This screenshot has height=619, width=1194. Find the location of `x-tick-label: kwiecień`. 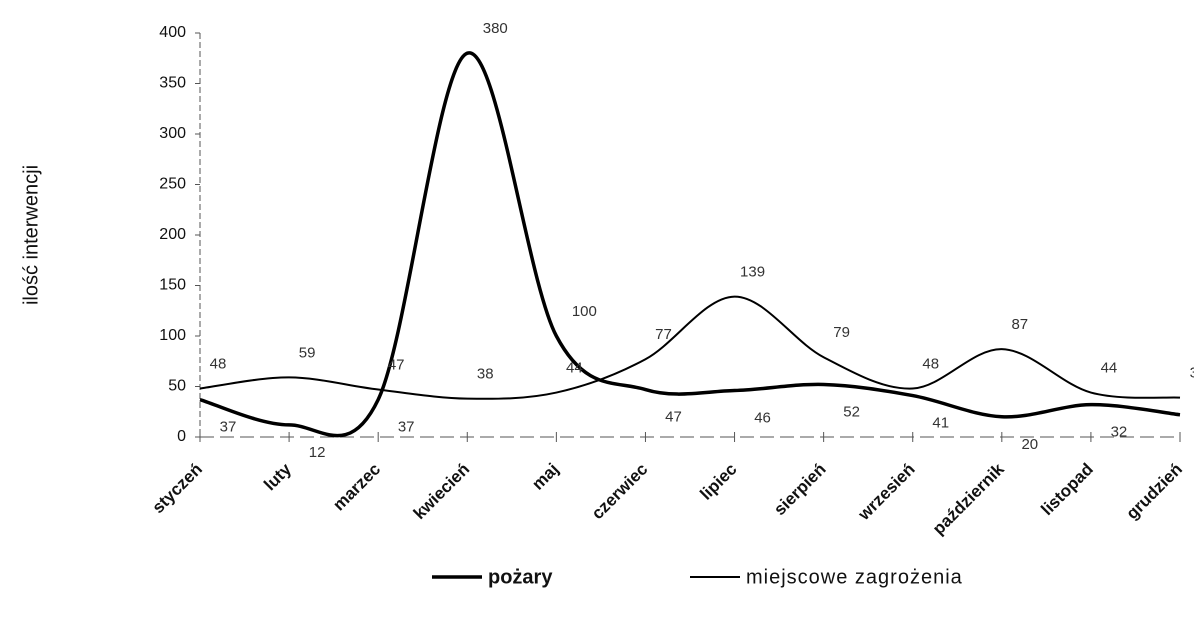

x-tick-label: kwiecień is located at coordinates (442, 492).